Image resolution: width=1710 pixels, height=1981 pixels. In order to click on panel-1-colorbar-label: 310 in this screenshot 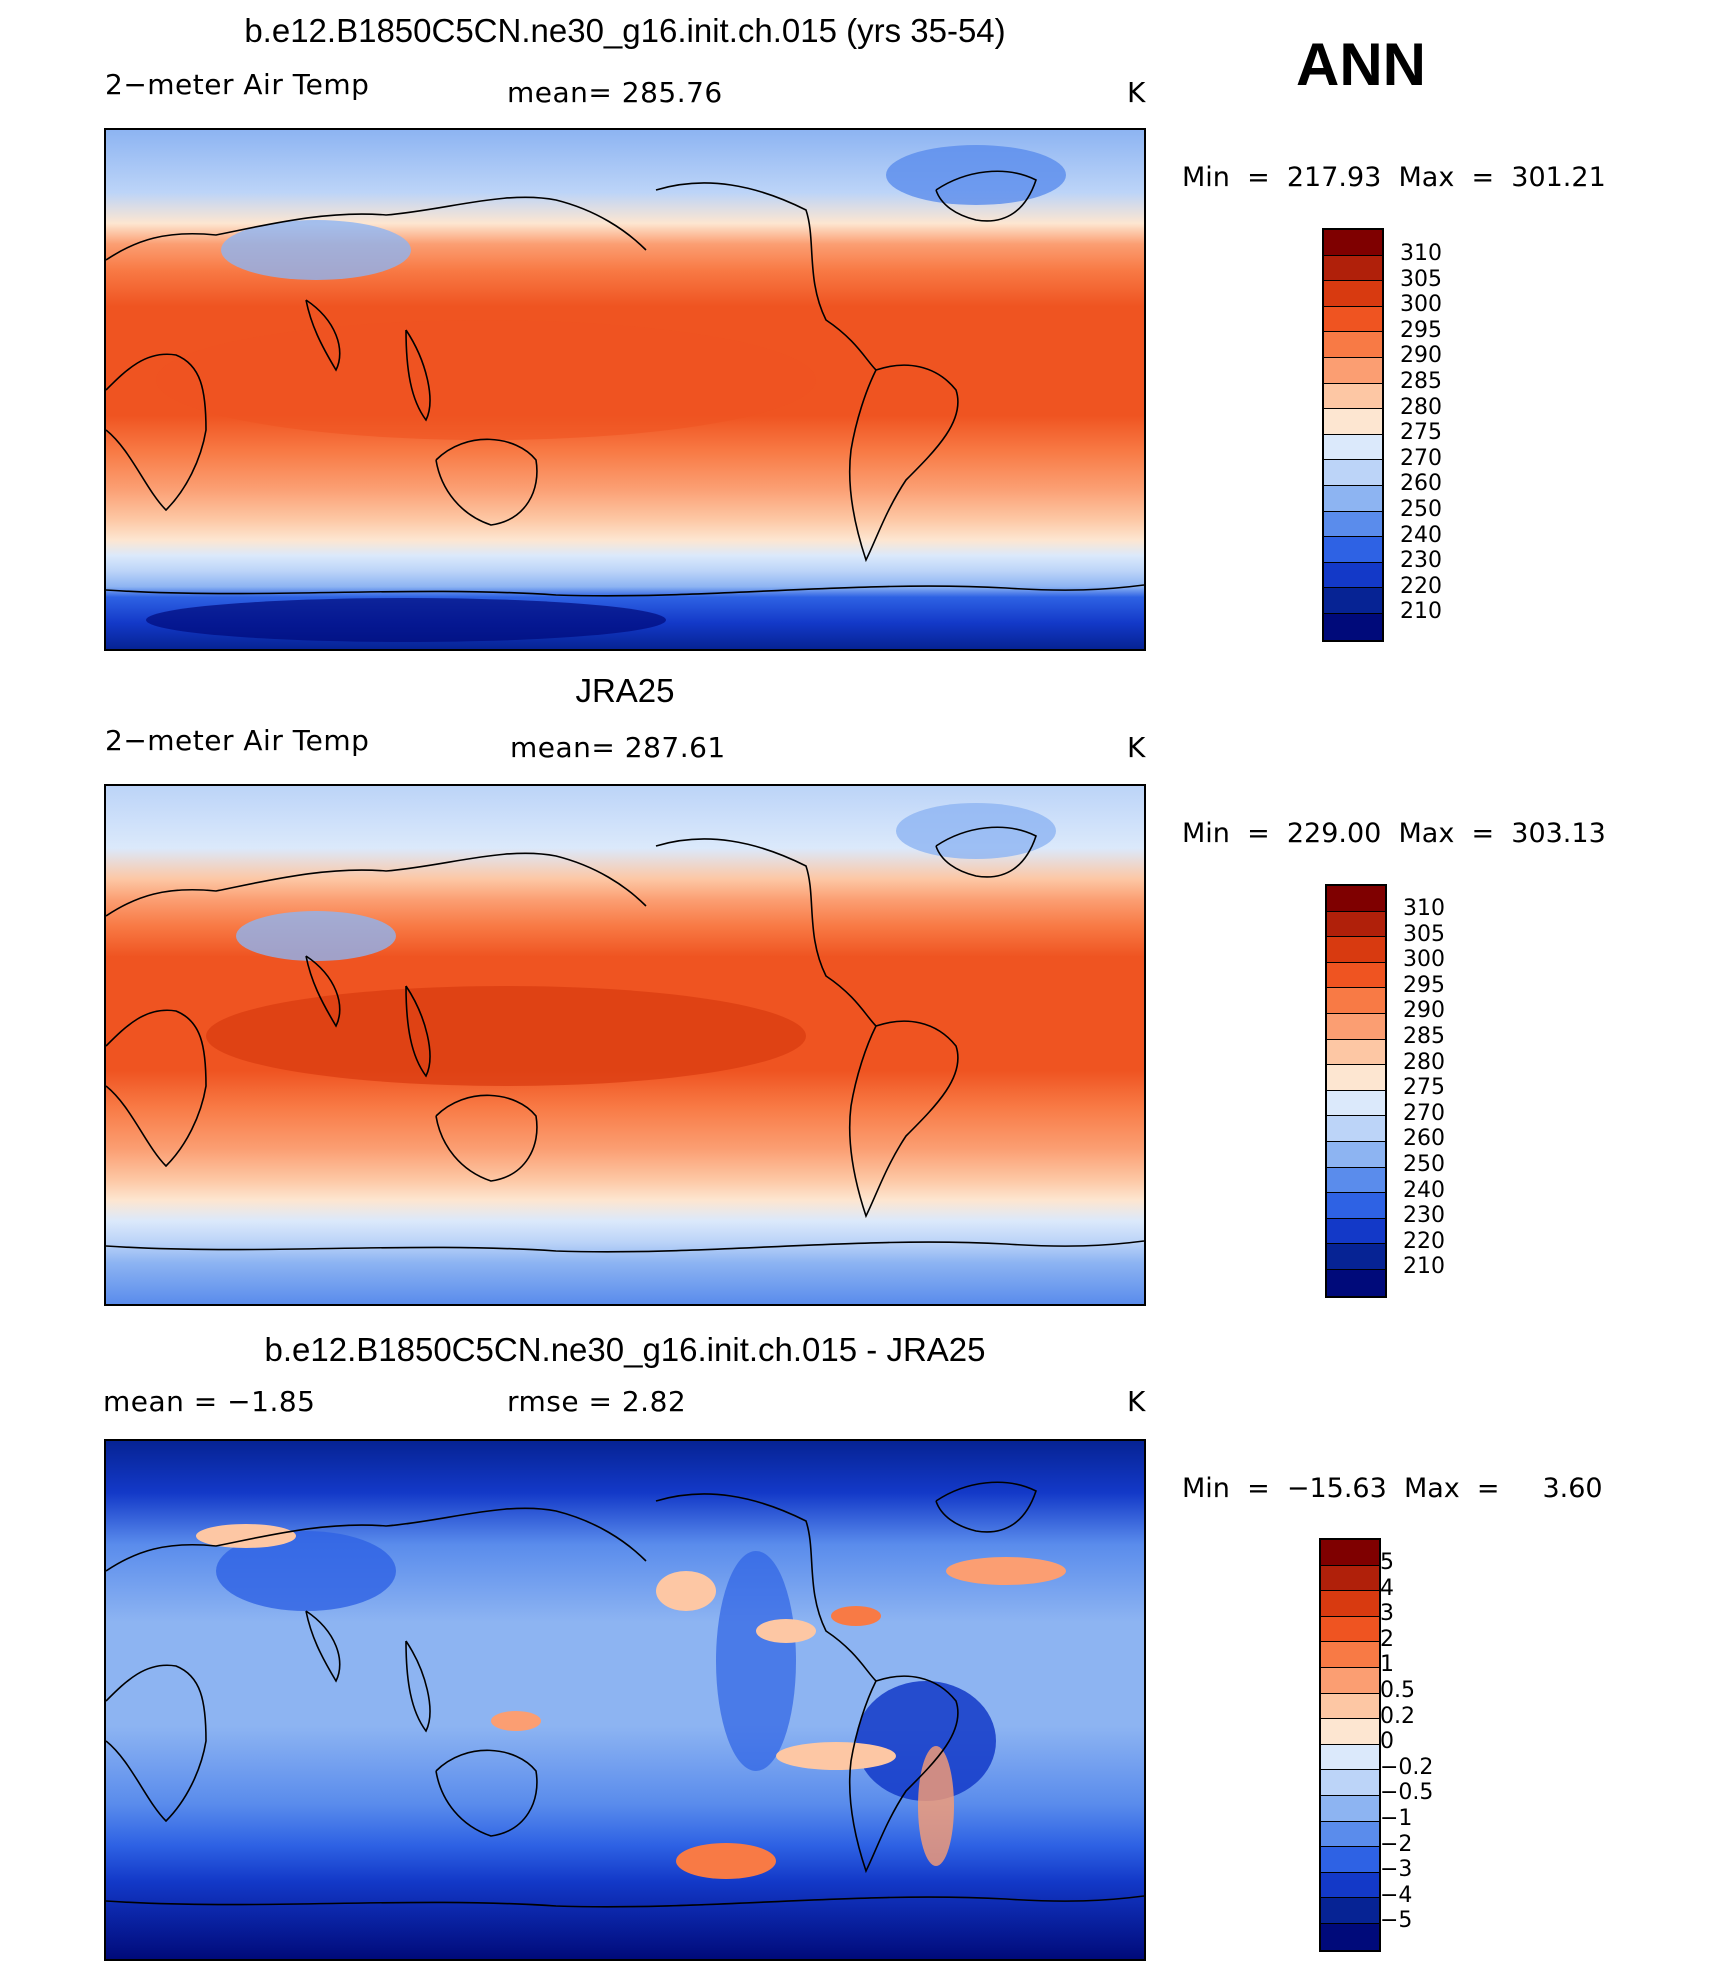, I will do `click(1421, 253)`.